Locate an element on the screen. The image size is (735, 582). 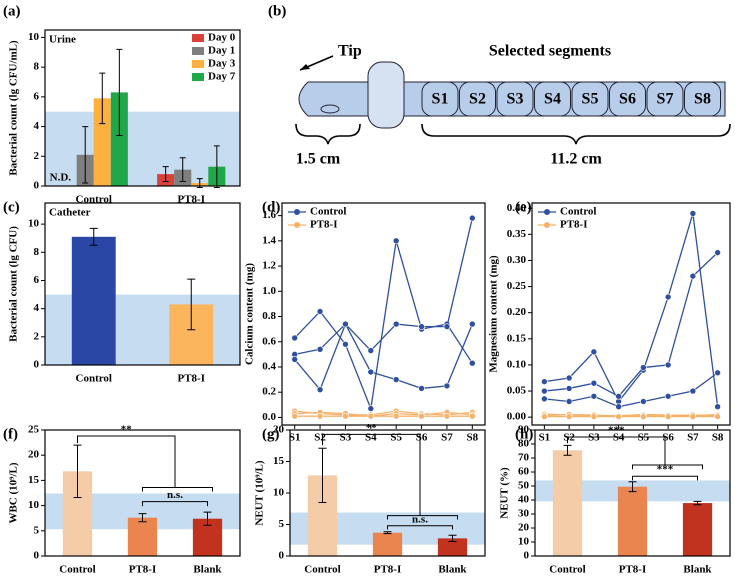
y-tick-label: 0.20 is located at coordinates (517, 312).